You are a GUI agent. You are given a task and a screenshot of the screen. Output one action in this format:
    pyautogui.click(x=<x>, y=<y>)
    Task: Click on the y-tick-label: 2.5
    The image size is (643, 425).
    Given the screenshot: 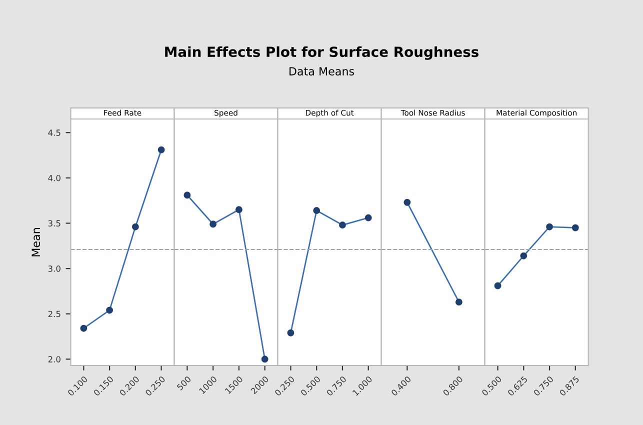 What is the action you would take?
    pyautogui.click(x=54, y=314)
    